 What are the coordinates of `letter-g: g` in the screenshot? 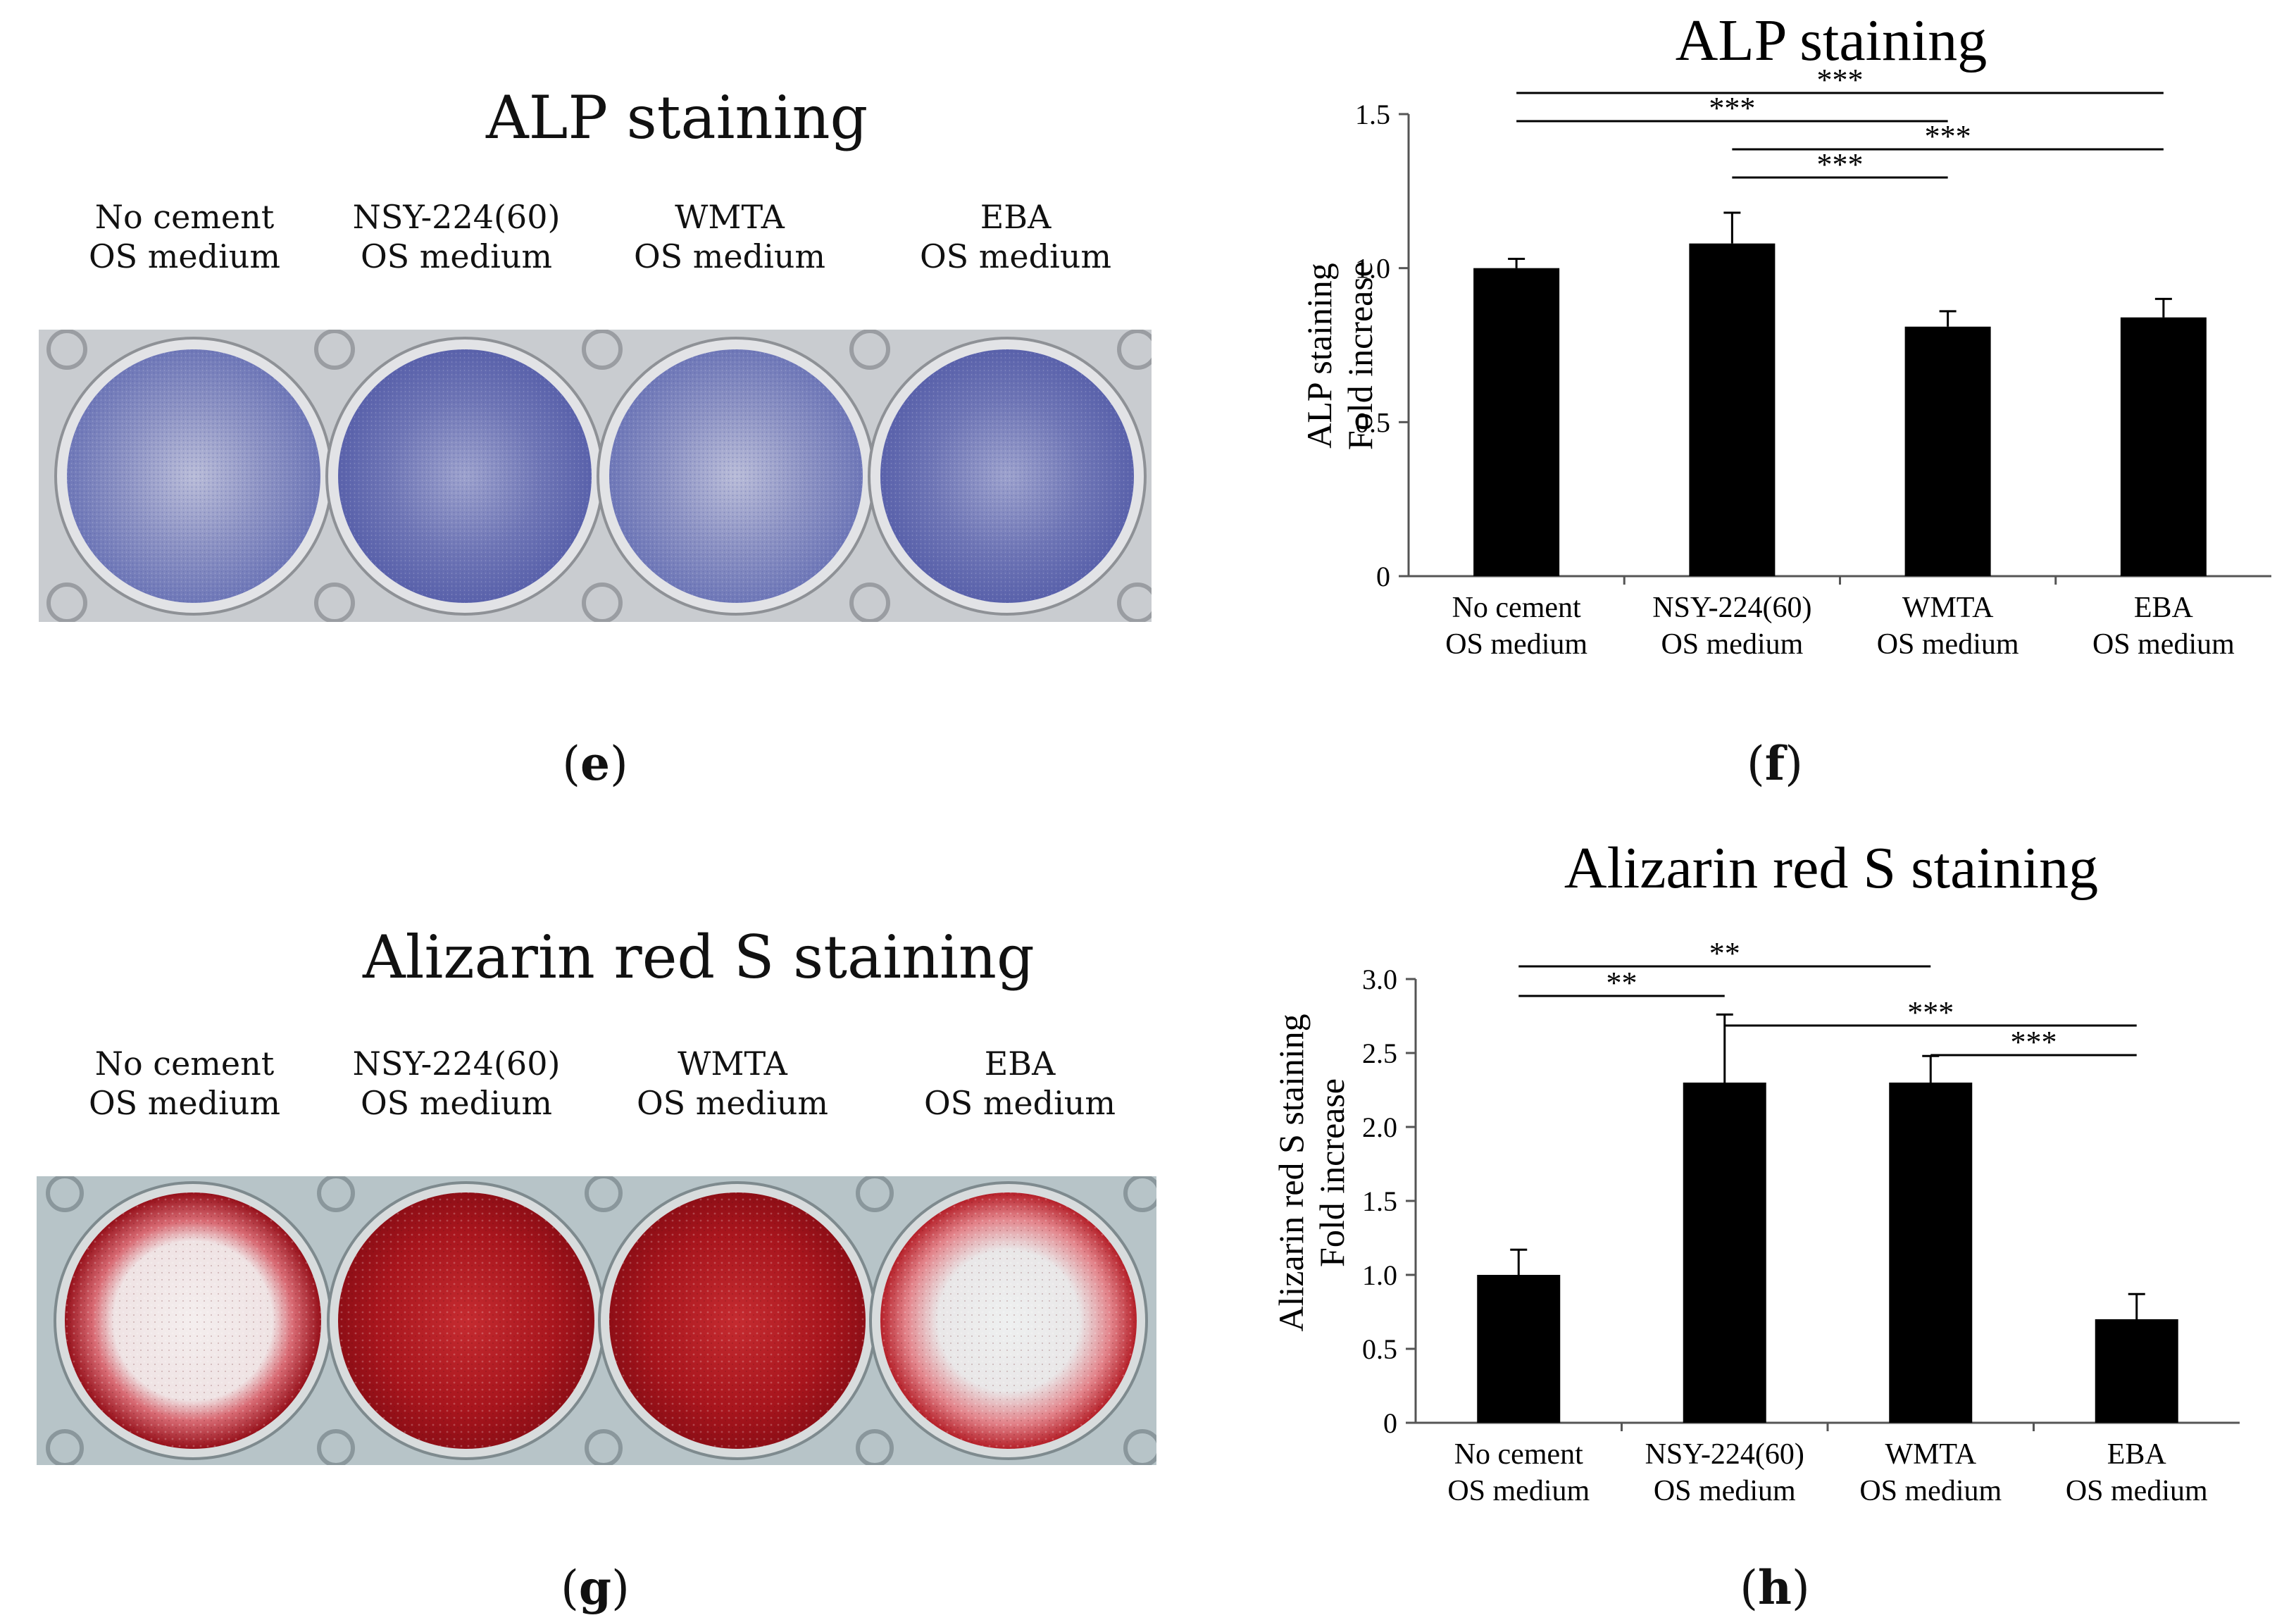 It's located at (595, 1587).